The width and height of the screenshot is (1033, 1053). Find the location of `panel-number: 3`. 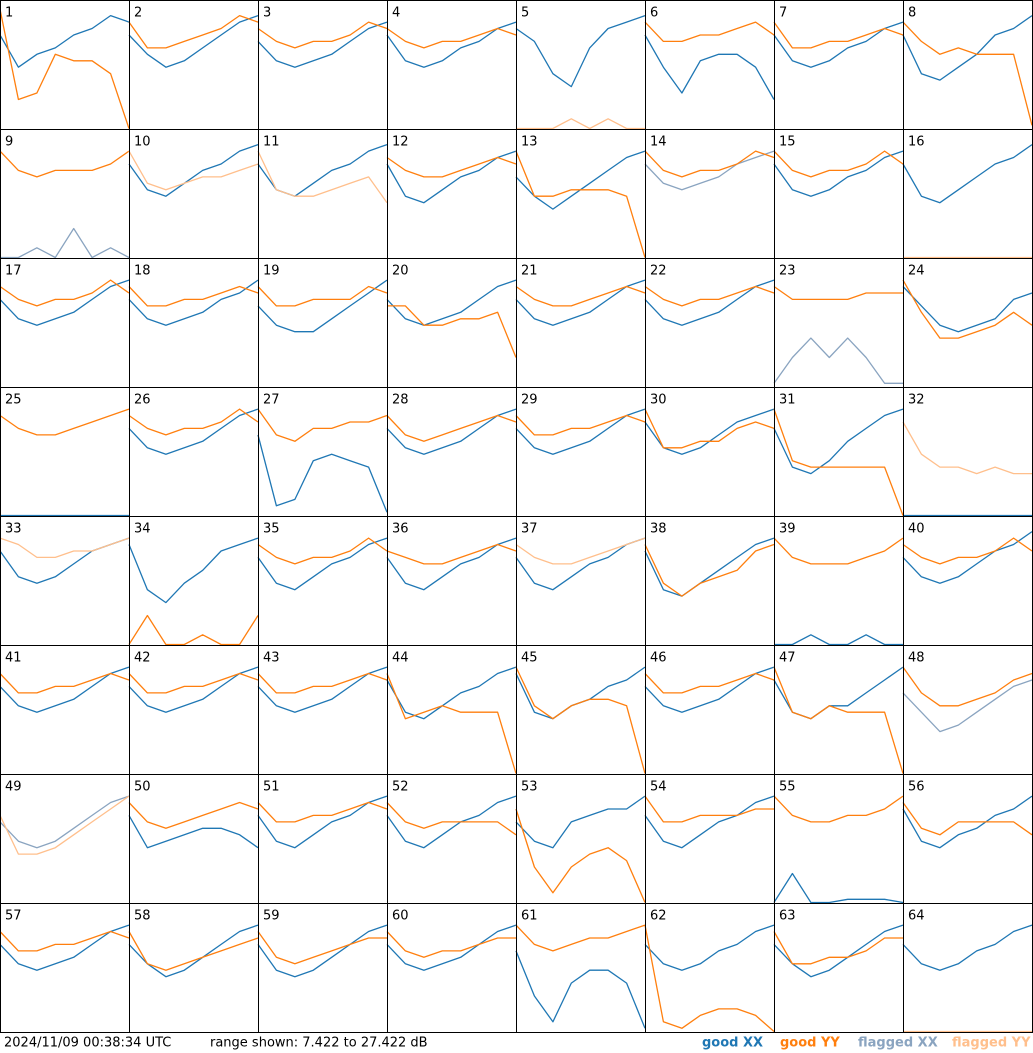

panel-number: 3 is located at coordinates (267, 13).